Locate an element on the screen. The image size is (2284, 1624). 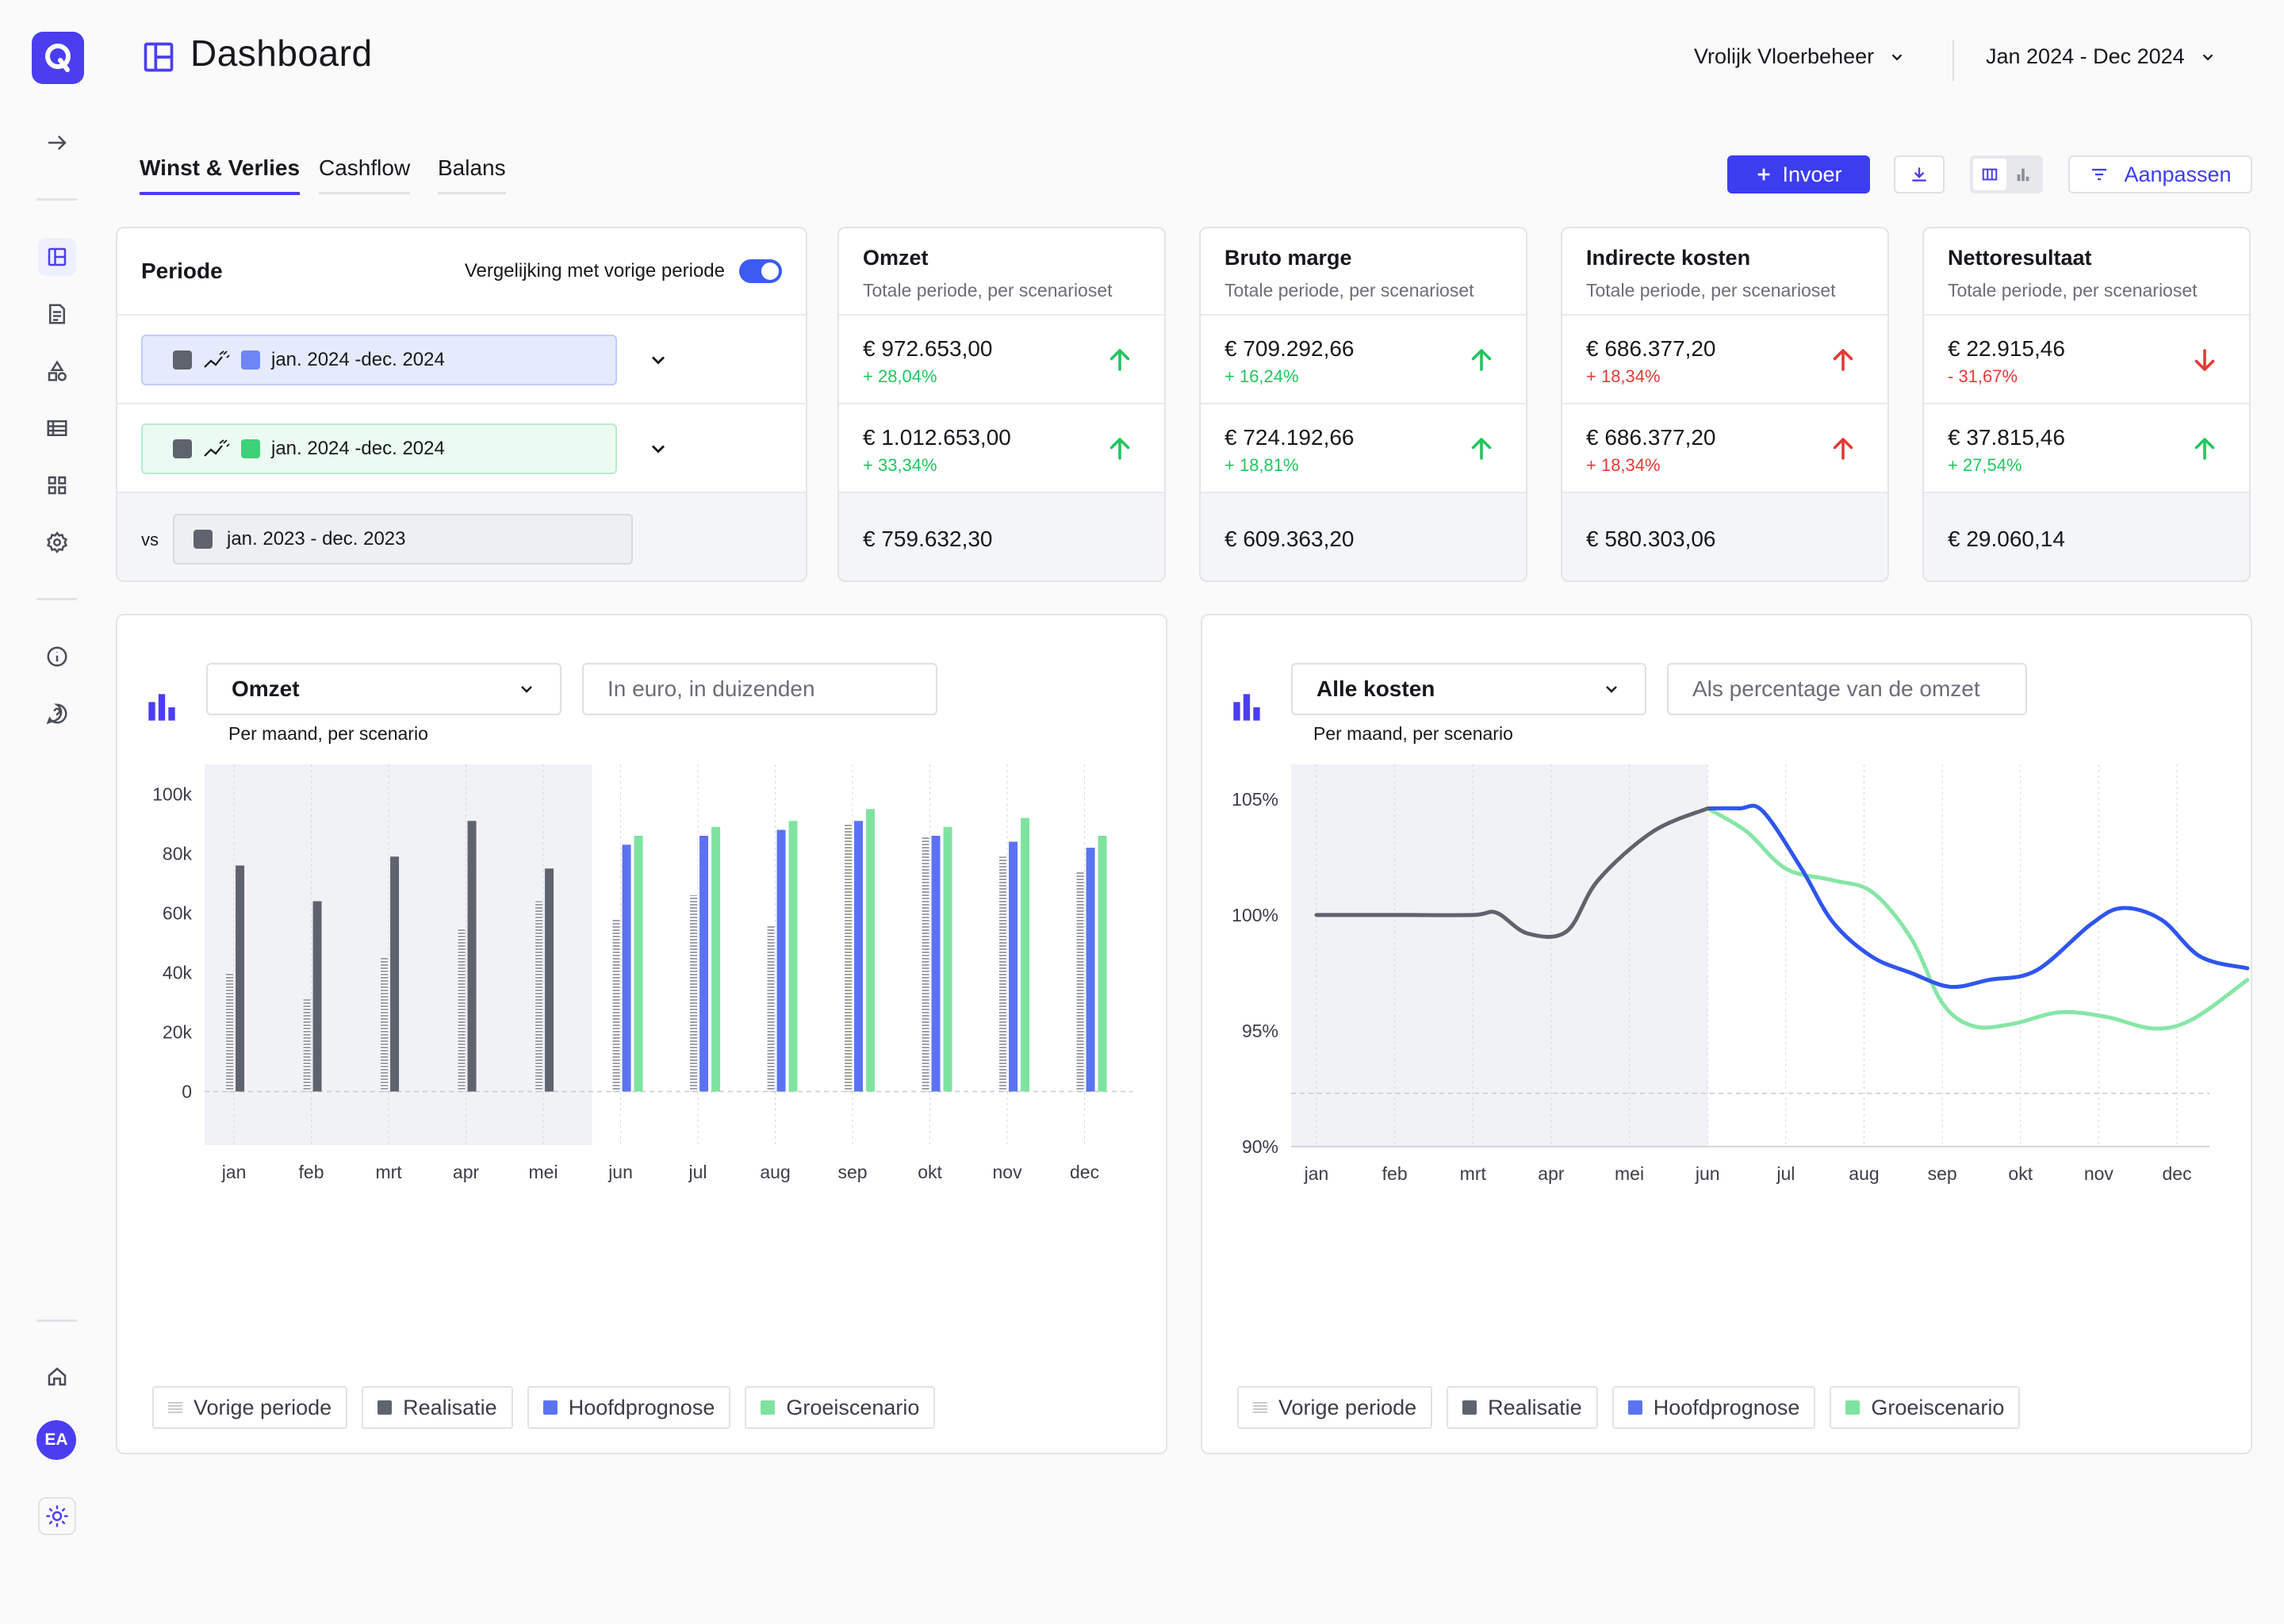
kpi-row: € 37.815,46 + 27,54% is located at coordinates (2086, 448).